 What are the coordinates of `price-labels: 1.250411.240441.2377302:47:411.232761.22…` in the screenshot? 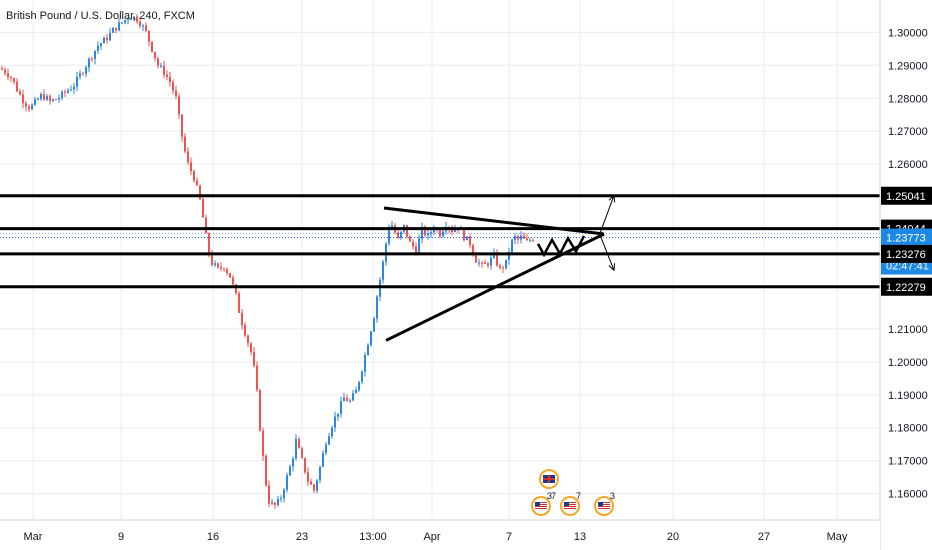 It's located at (906, 241).